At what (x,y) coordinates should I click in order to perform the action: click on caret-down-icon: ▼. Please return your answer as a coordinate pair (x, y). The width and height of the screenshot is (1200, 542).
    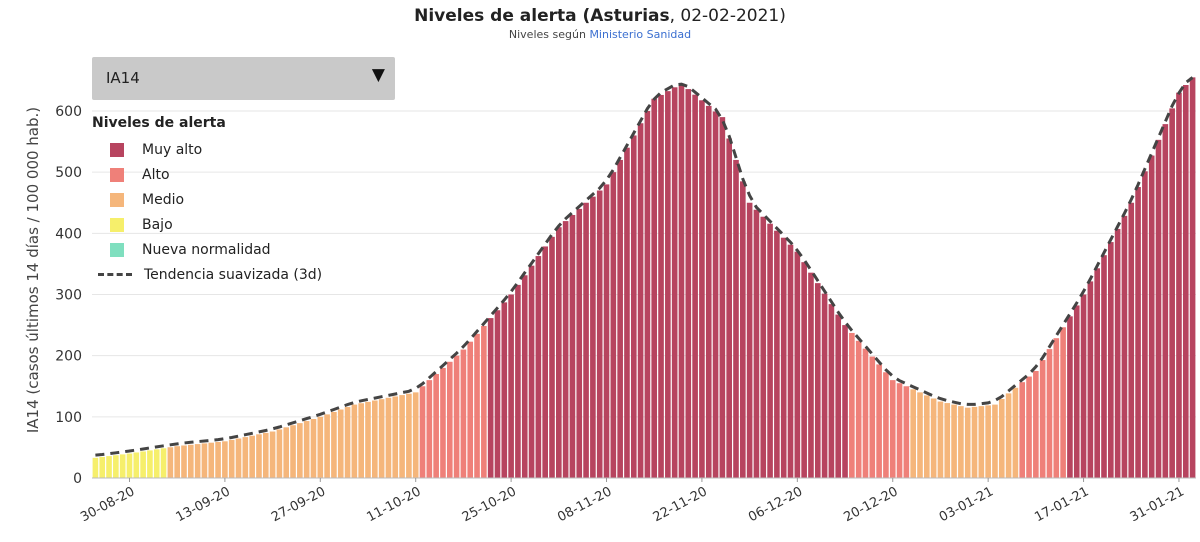
    Looking at the image, I should click on (378, 75).